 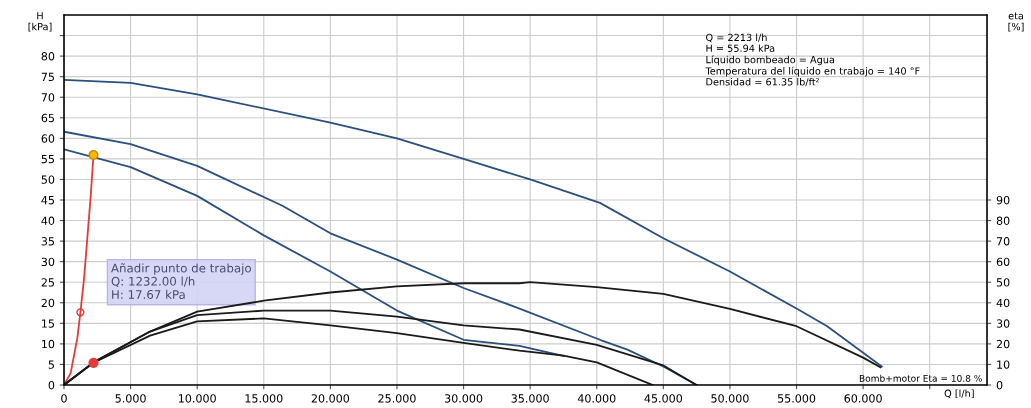 What do you see at coordinates (1003, 344) in the screenshot?
I see `y2-tick-label: 20` at bounding box center [1003, 344].